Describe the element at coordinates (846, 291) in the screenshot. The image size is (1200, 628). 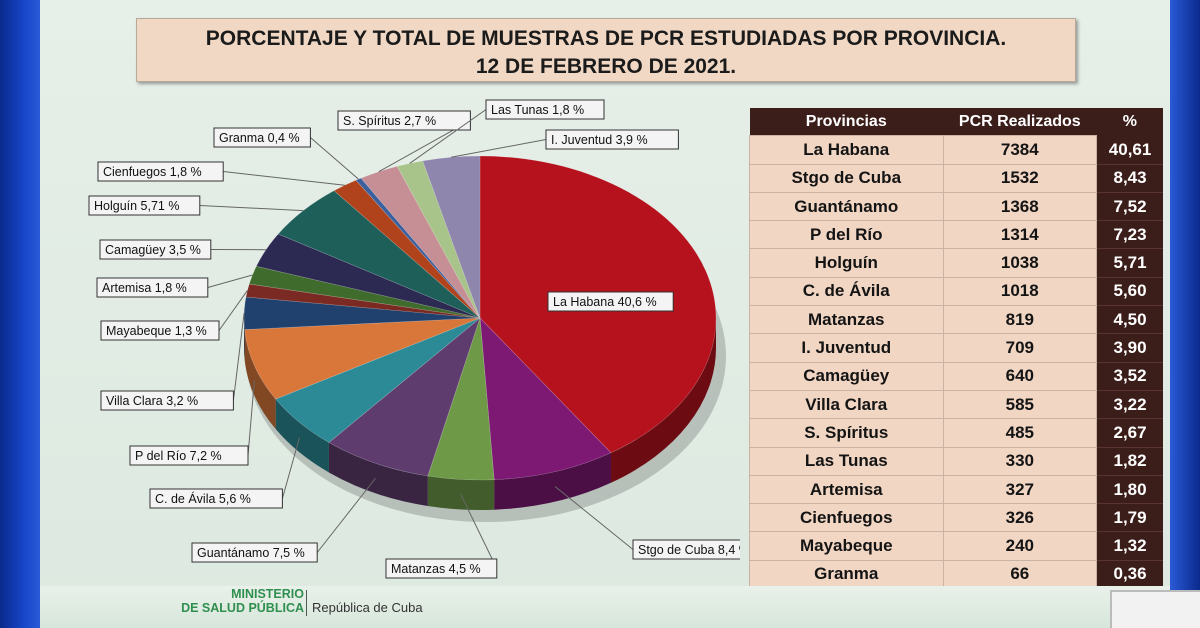
I see `cell-province: C. de Ávila` at that location.